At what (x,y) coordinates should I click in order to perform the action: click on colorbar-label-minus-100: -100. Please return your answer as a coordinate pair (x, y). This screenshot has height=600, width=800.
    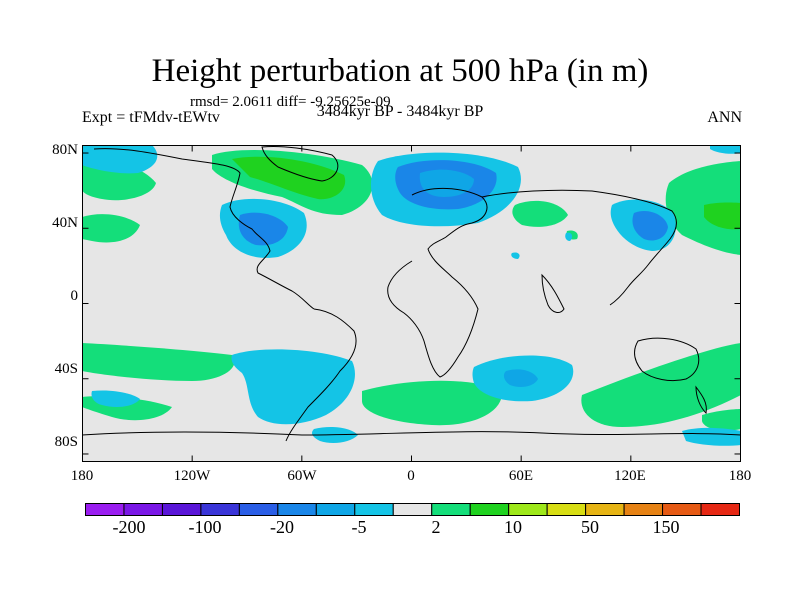
    Looking at the image, I should click on (205, 527).